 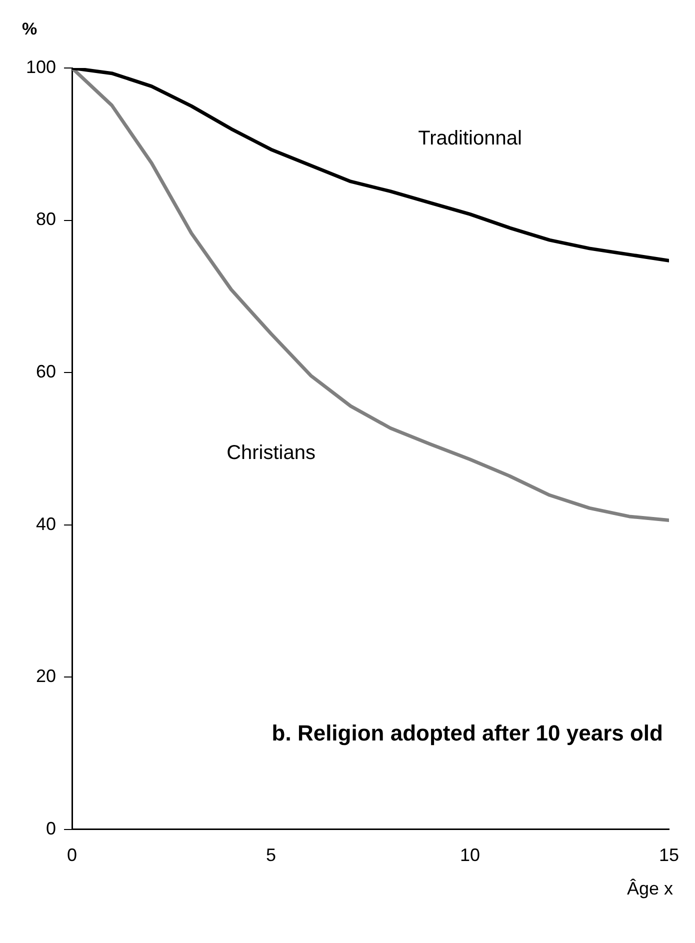 What do you see at coordinates (46, 676) in the screenshot?
I see `y-tick-label: 20` at bounding box center [46, 676].